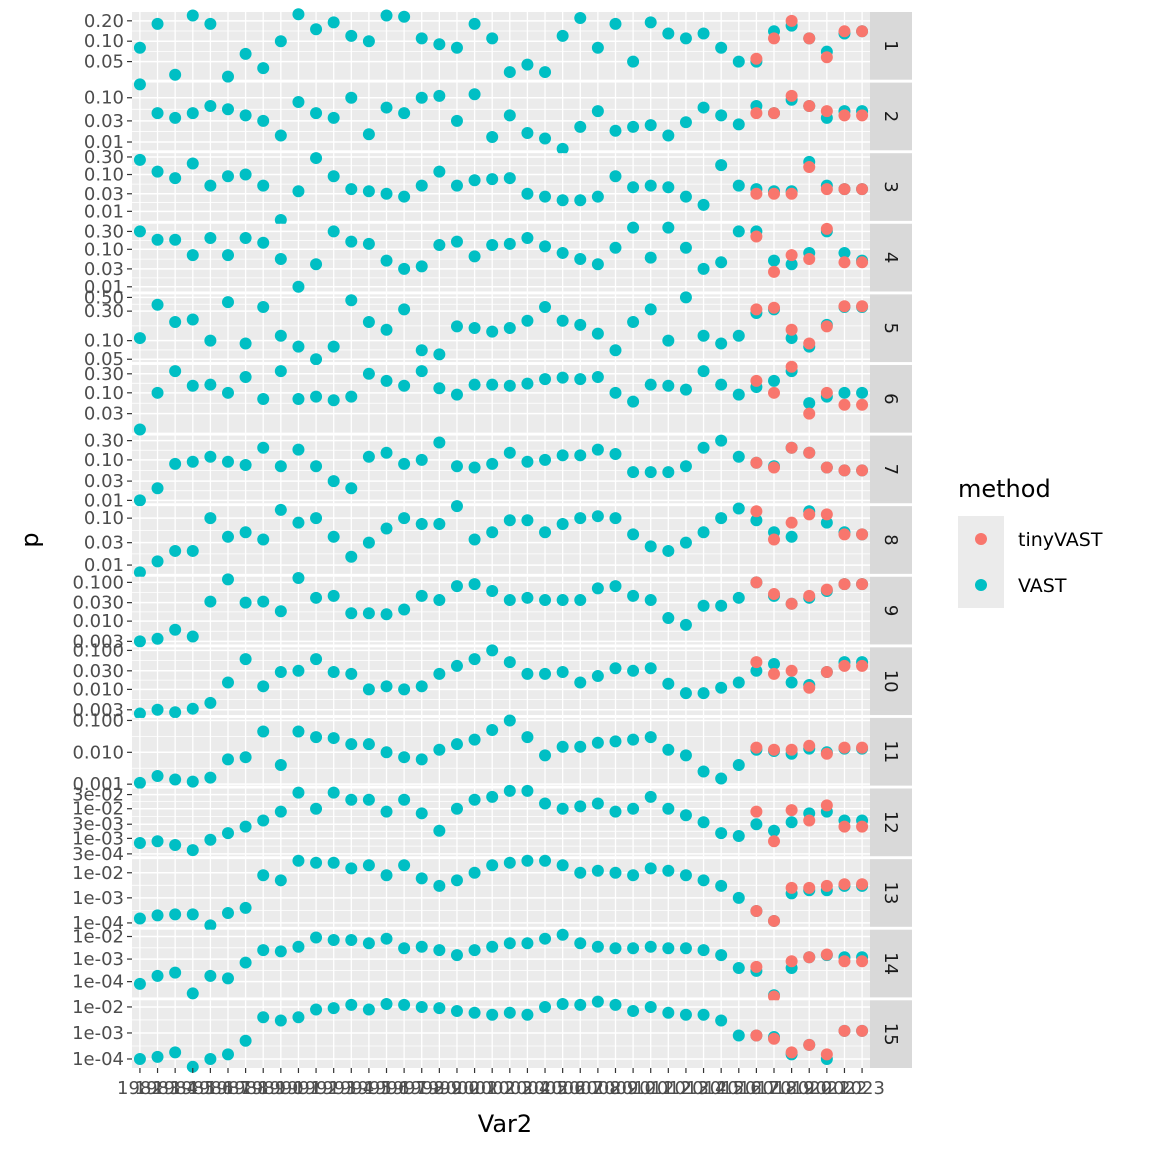 The image size is (1152, 1152). What do you see at coordinates (501, 328) in the screenshot?
I see `panel-background` at bounding box center [501, 328].